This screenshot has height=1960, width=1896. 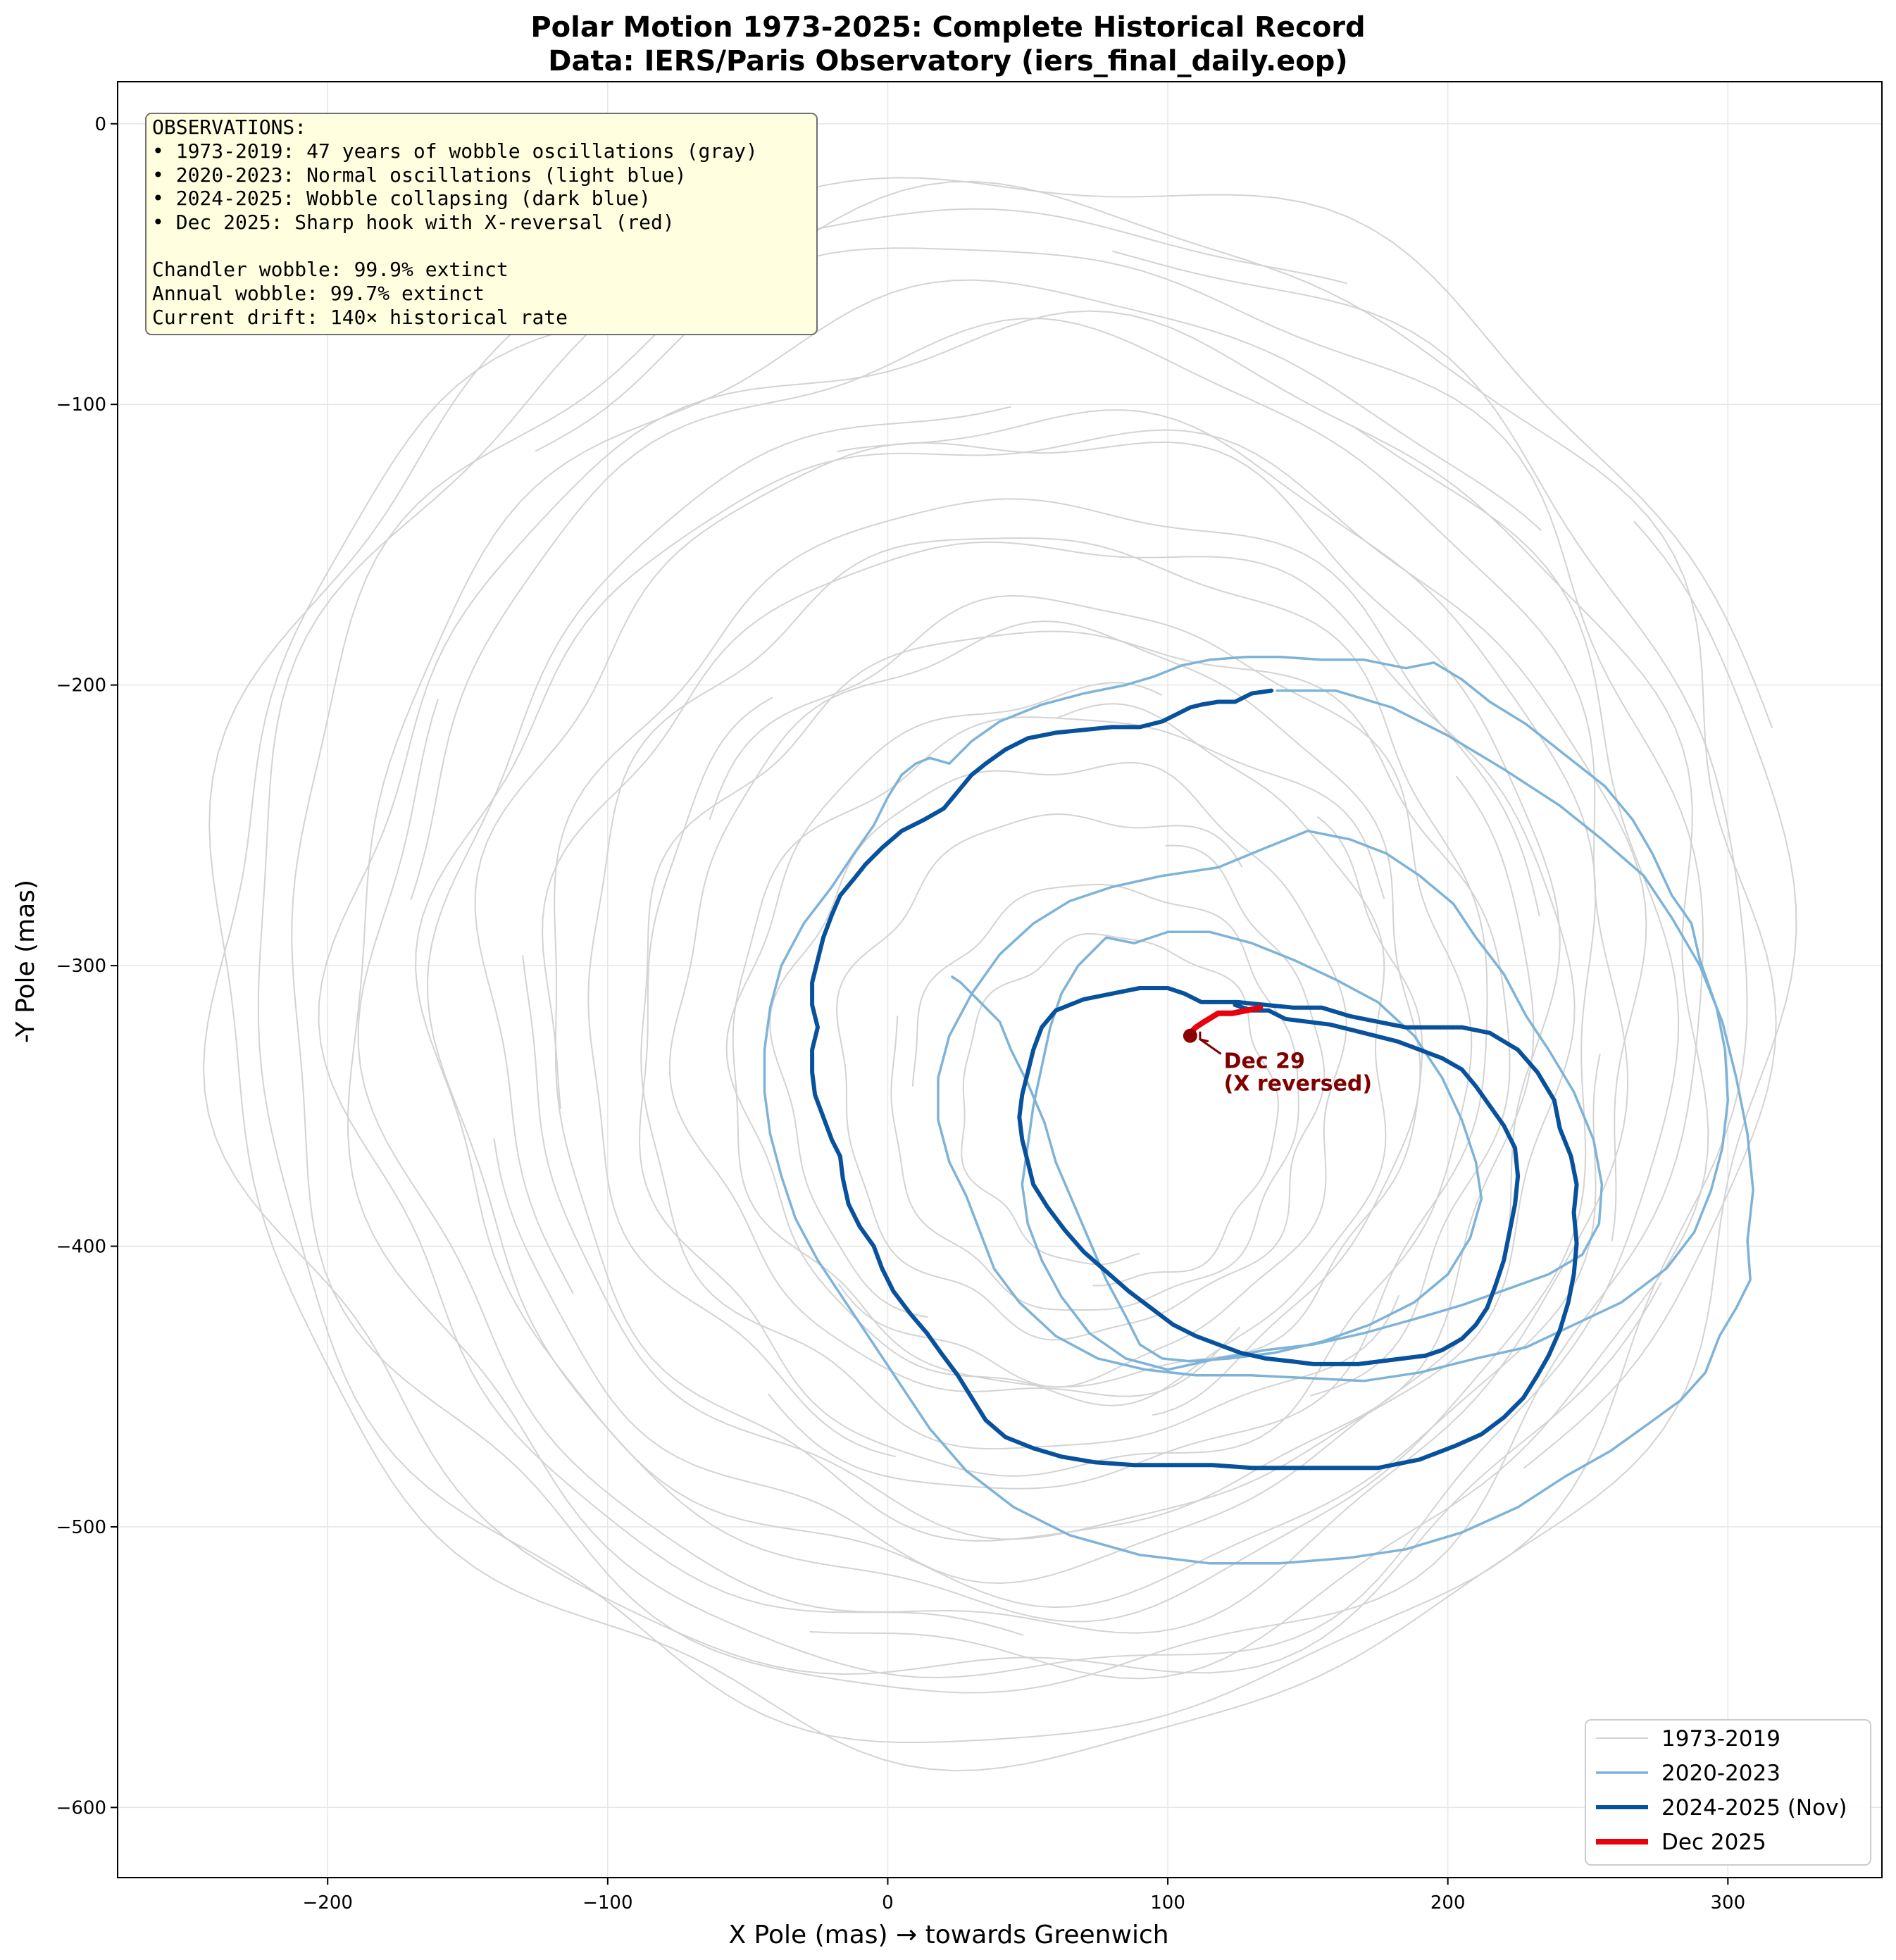 What do you see at coordinates (1728, 1903) in the screenshot?
I see `x-tick-label: 300` at bounding box center [1728, 1903].